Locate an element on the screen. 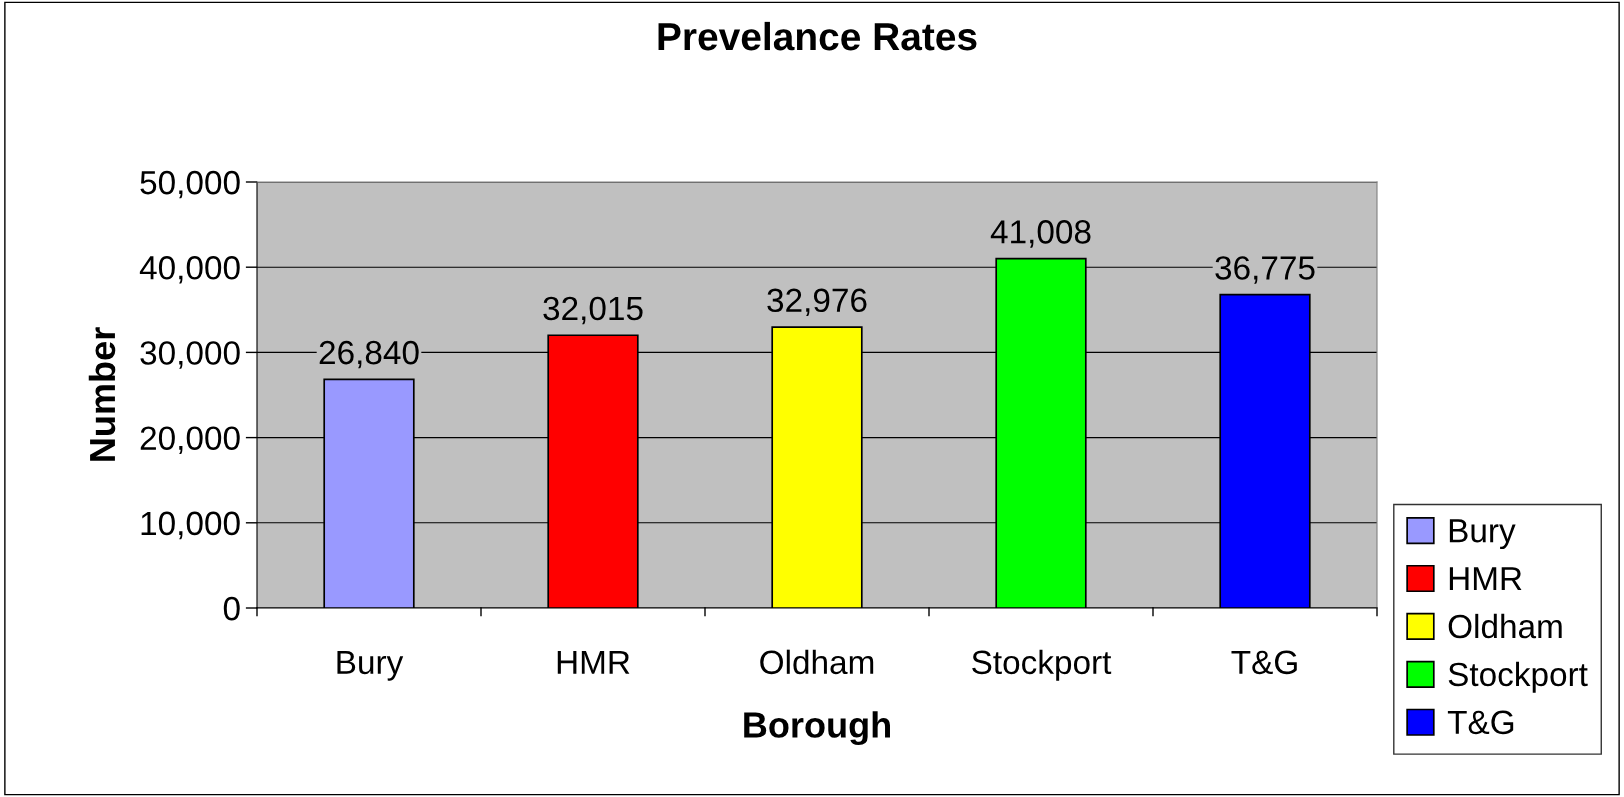 The width and height of the screenshot is (1624, 797). y-tick-label: 50,000 is located at coordinates (190, 184).